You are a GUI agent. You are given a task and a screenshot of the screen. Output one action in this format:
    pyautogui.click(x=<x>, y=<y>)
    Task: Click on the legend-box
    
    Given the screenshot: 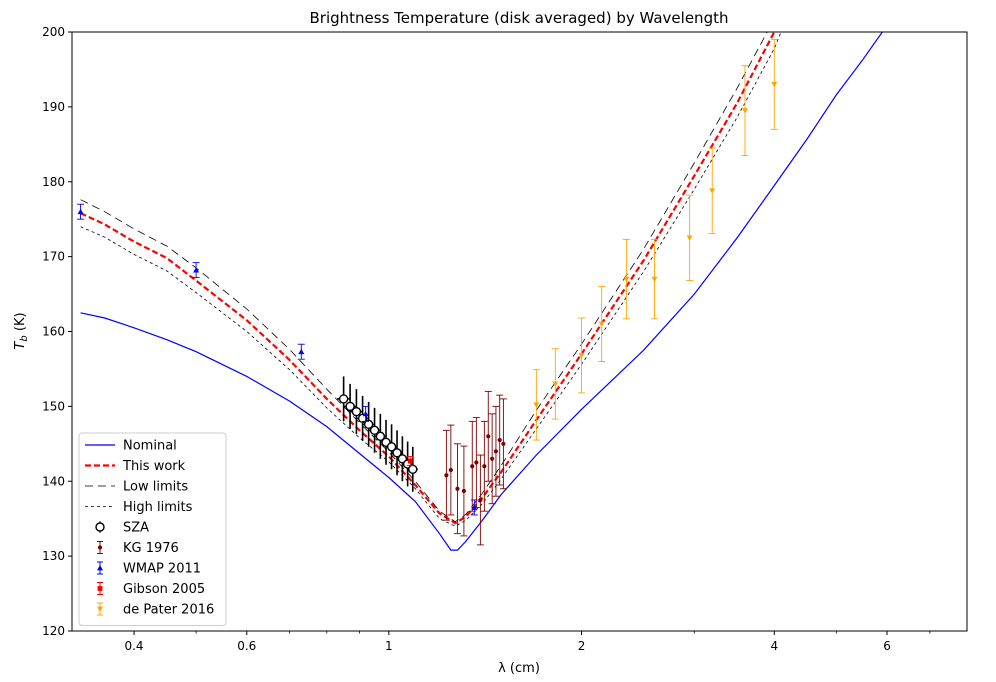 What is the action you would take?
    pyautogui.click(x=152, y=529)
    